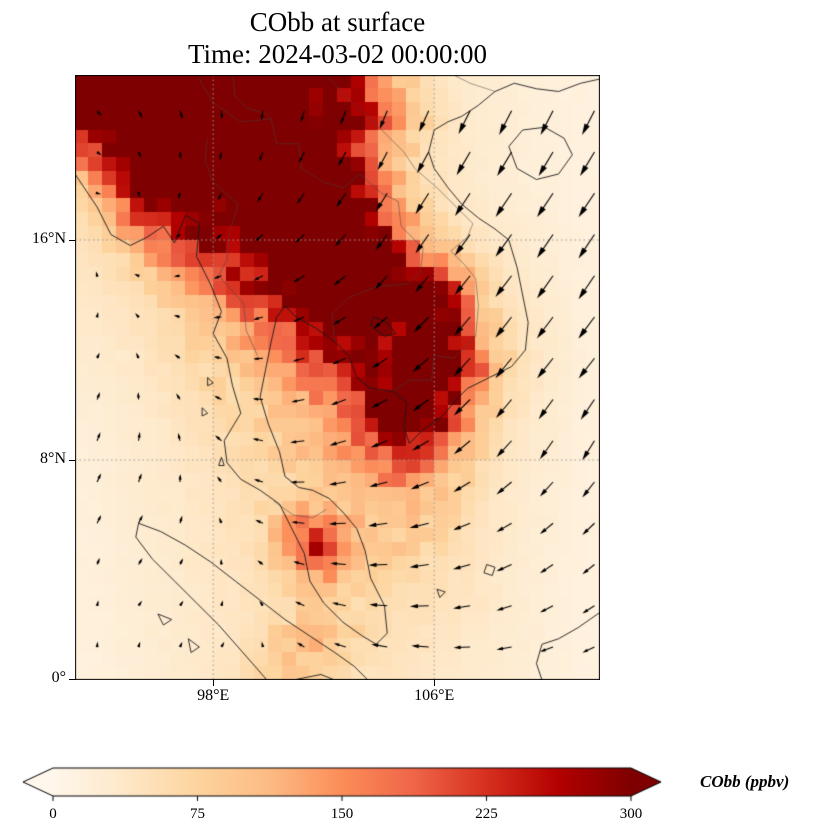 The image size is (825, 836). I want to click on colorbar-canvas, so click(344, 785).